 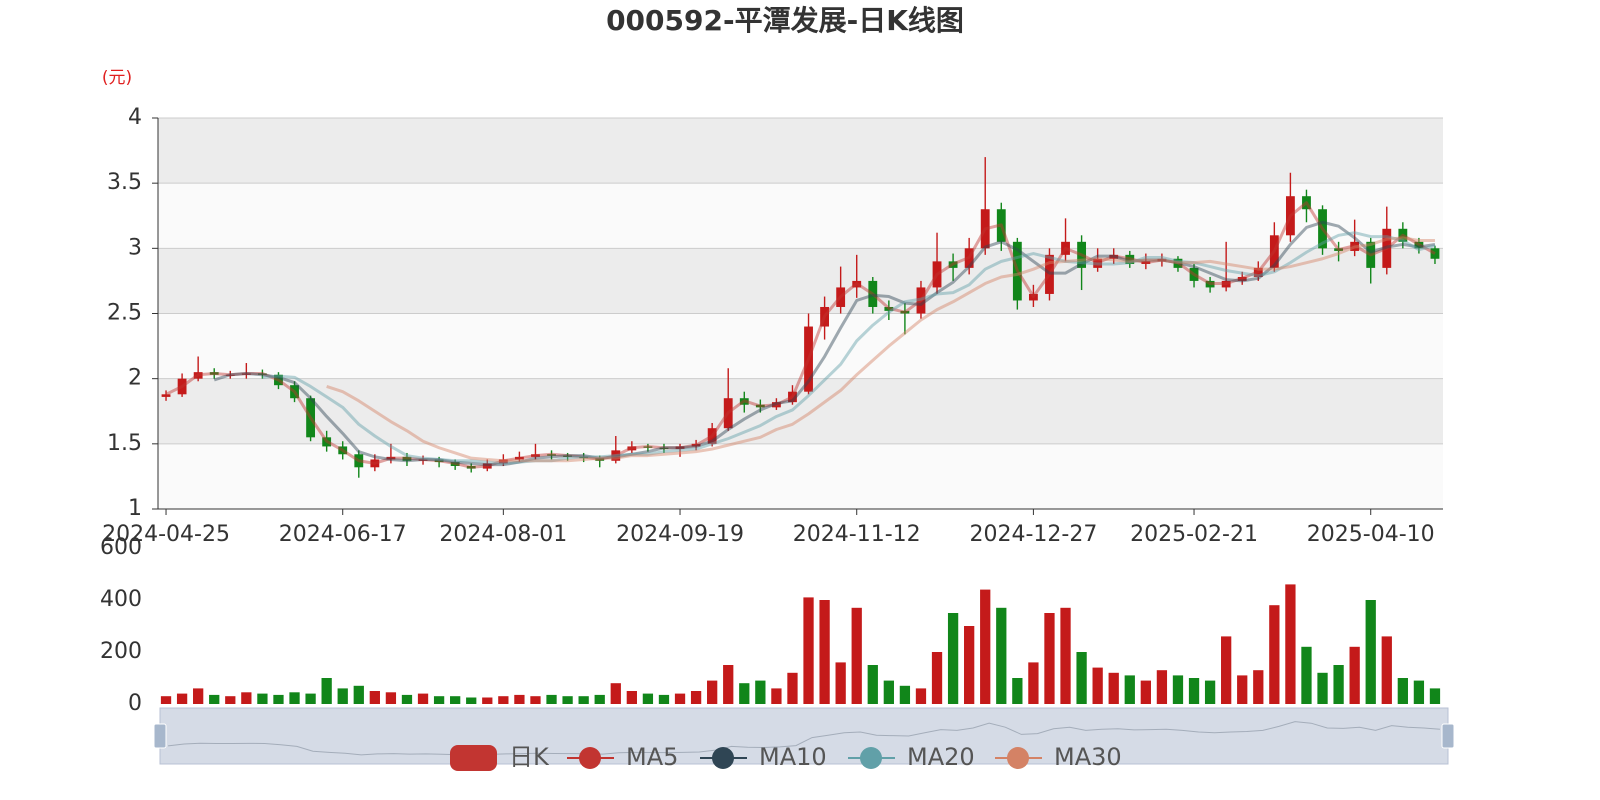 I want to click on x-tick-label: 2024-06-17, so click(x=343, y=534).